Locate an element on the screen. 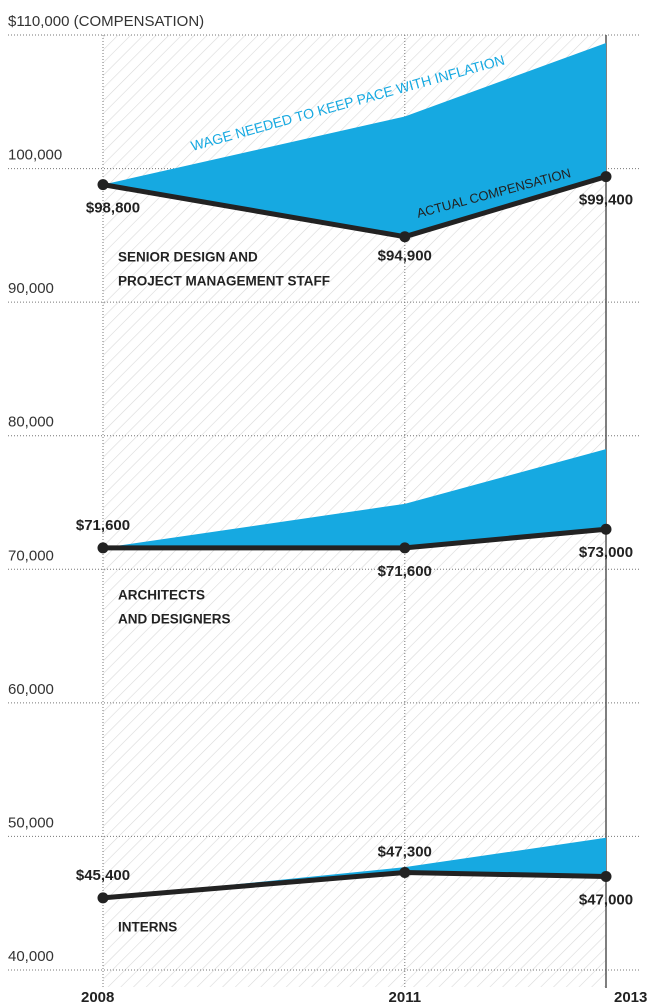 The height and width of the screenshot is (1008, 656). y-tick-label: 50,000 is located at coordinates (31, 822).